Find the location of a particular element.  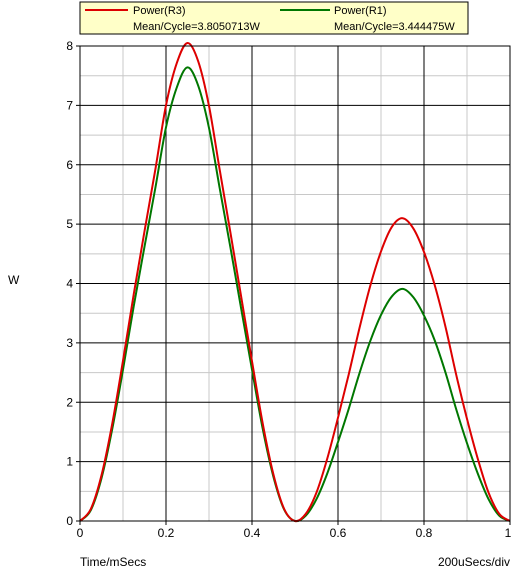

x-division-label: 200uSecs/div is located at coordinates (474, 561).